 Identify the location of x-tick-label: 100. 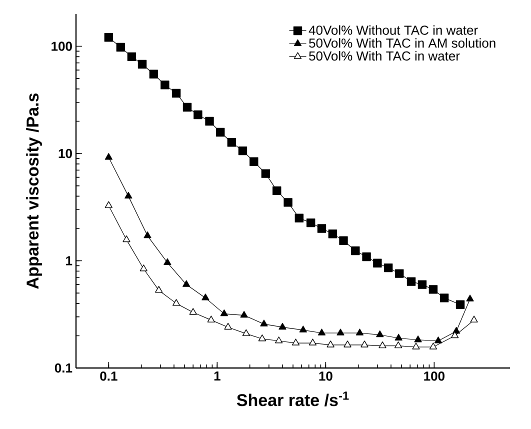
(434, 376).